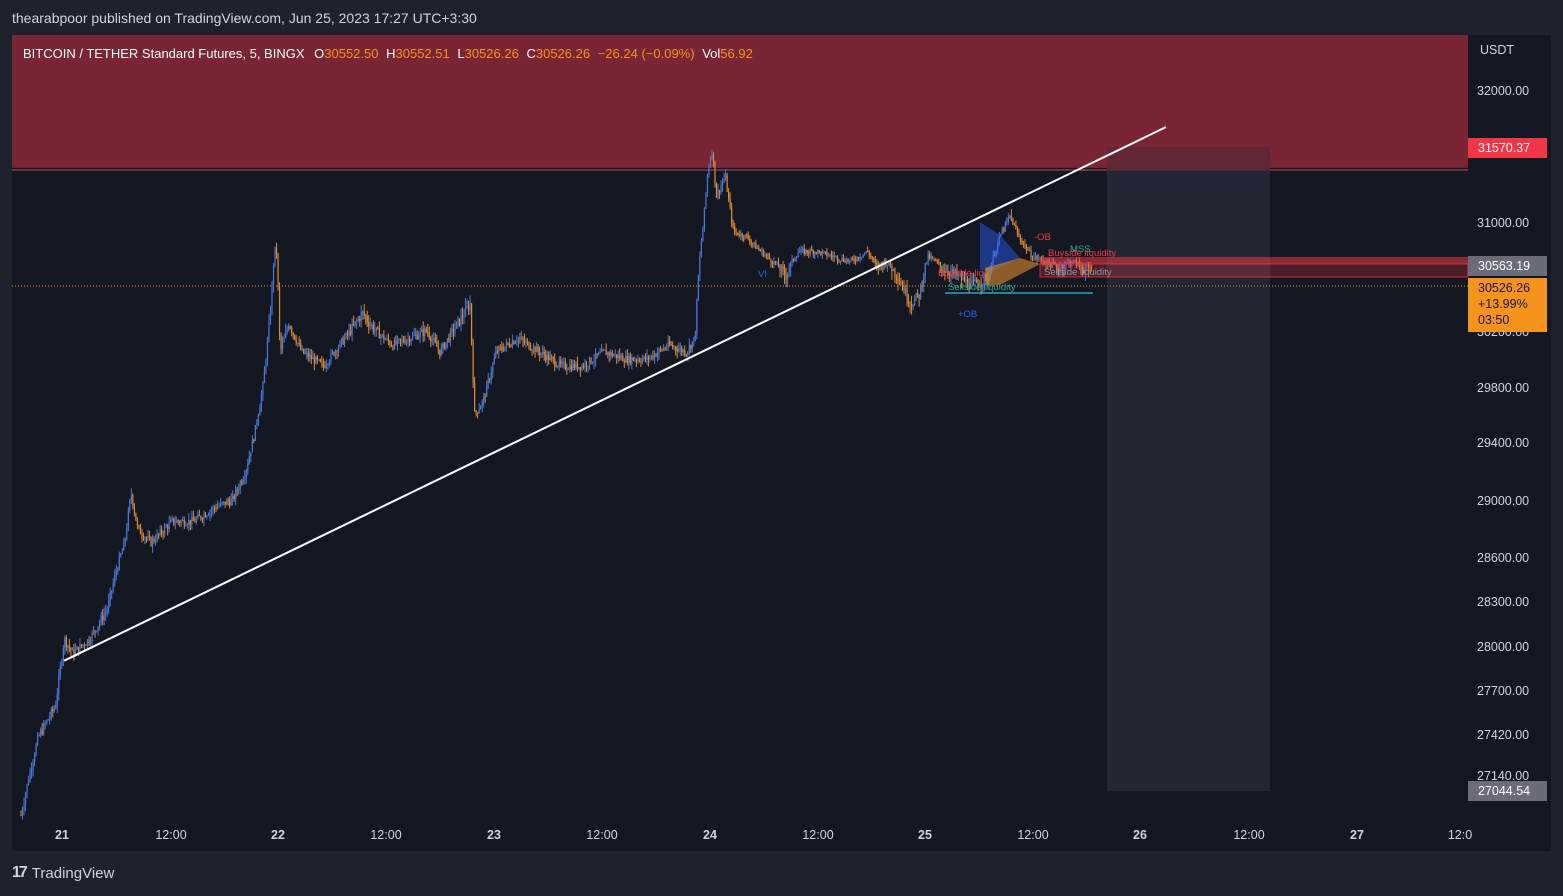 Image resolution: width=1563 pixels, height=896 pixels. Describe the element at coordinates (1503, 647) in the screenshot. I see `price-tick-label: 28000.00` at that location.